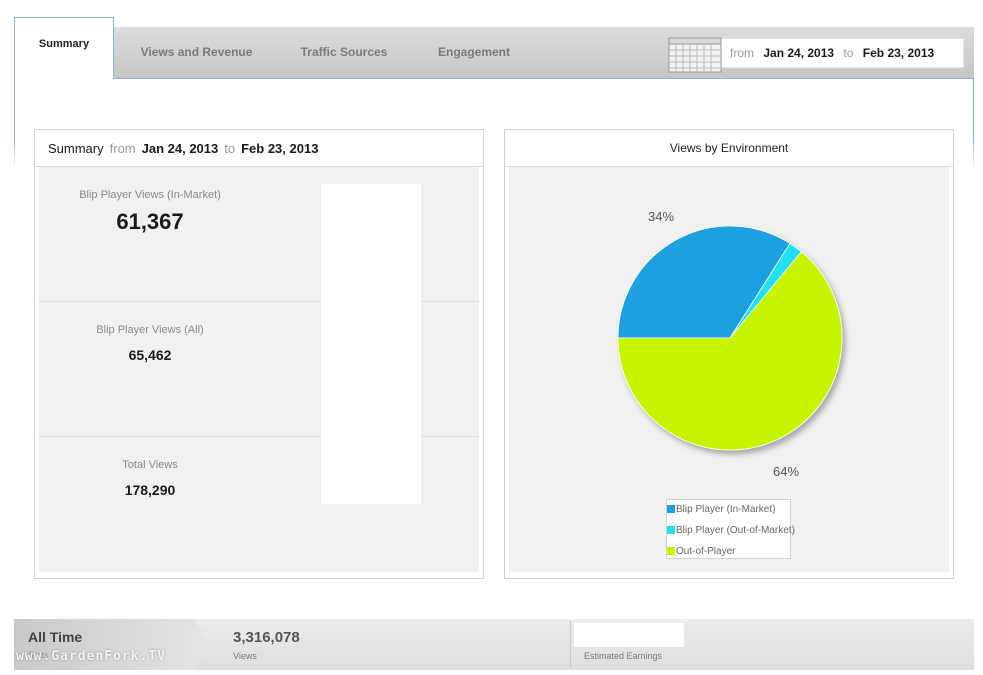 This screenshot has width=983, height=675. Describe the element at coordinates (55, 637) in the screenshot. I see `all-time-title: All Time` at that location.